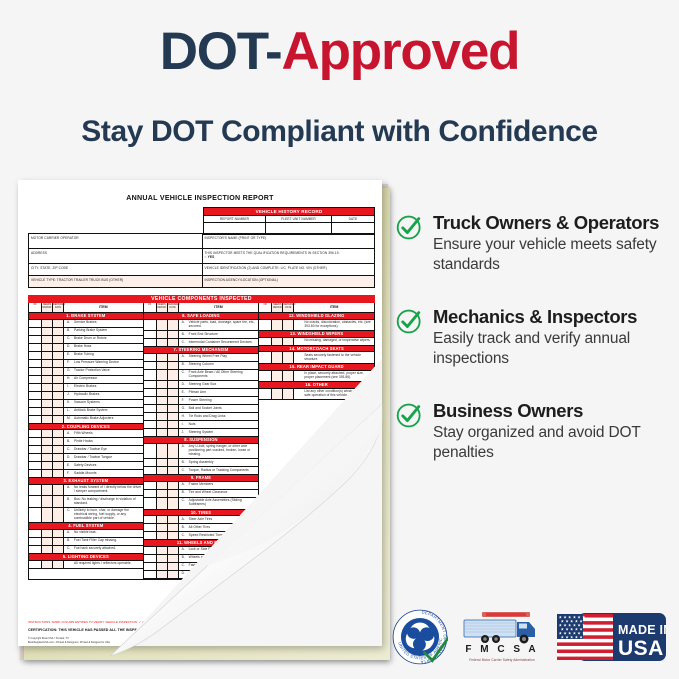 This screenshot has height=679, width=679. What do you see at coordinates (299, 228) in the screenshot?
I see `vhr-field-fleet-unit` at bounding box center [299, 228].